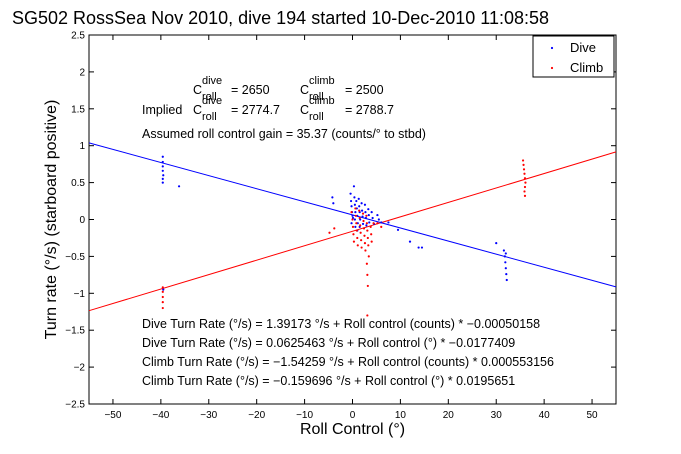 This screenshot has width=681, height=454. Describe the element at coordinates (364, 90) in the screenshot. I see `coef-climb-value: = 2500` at that location.